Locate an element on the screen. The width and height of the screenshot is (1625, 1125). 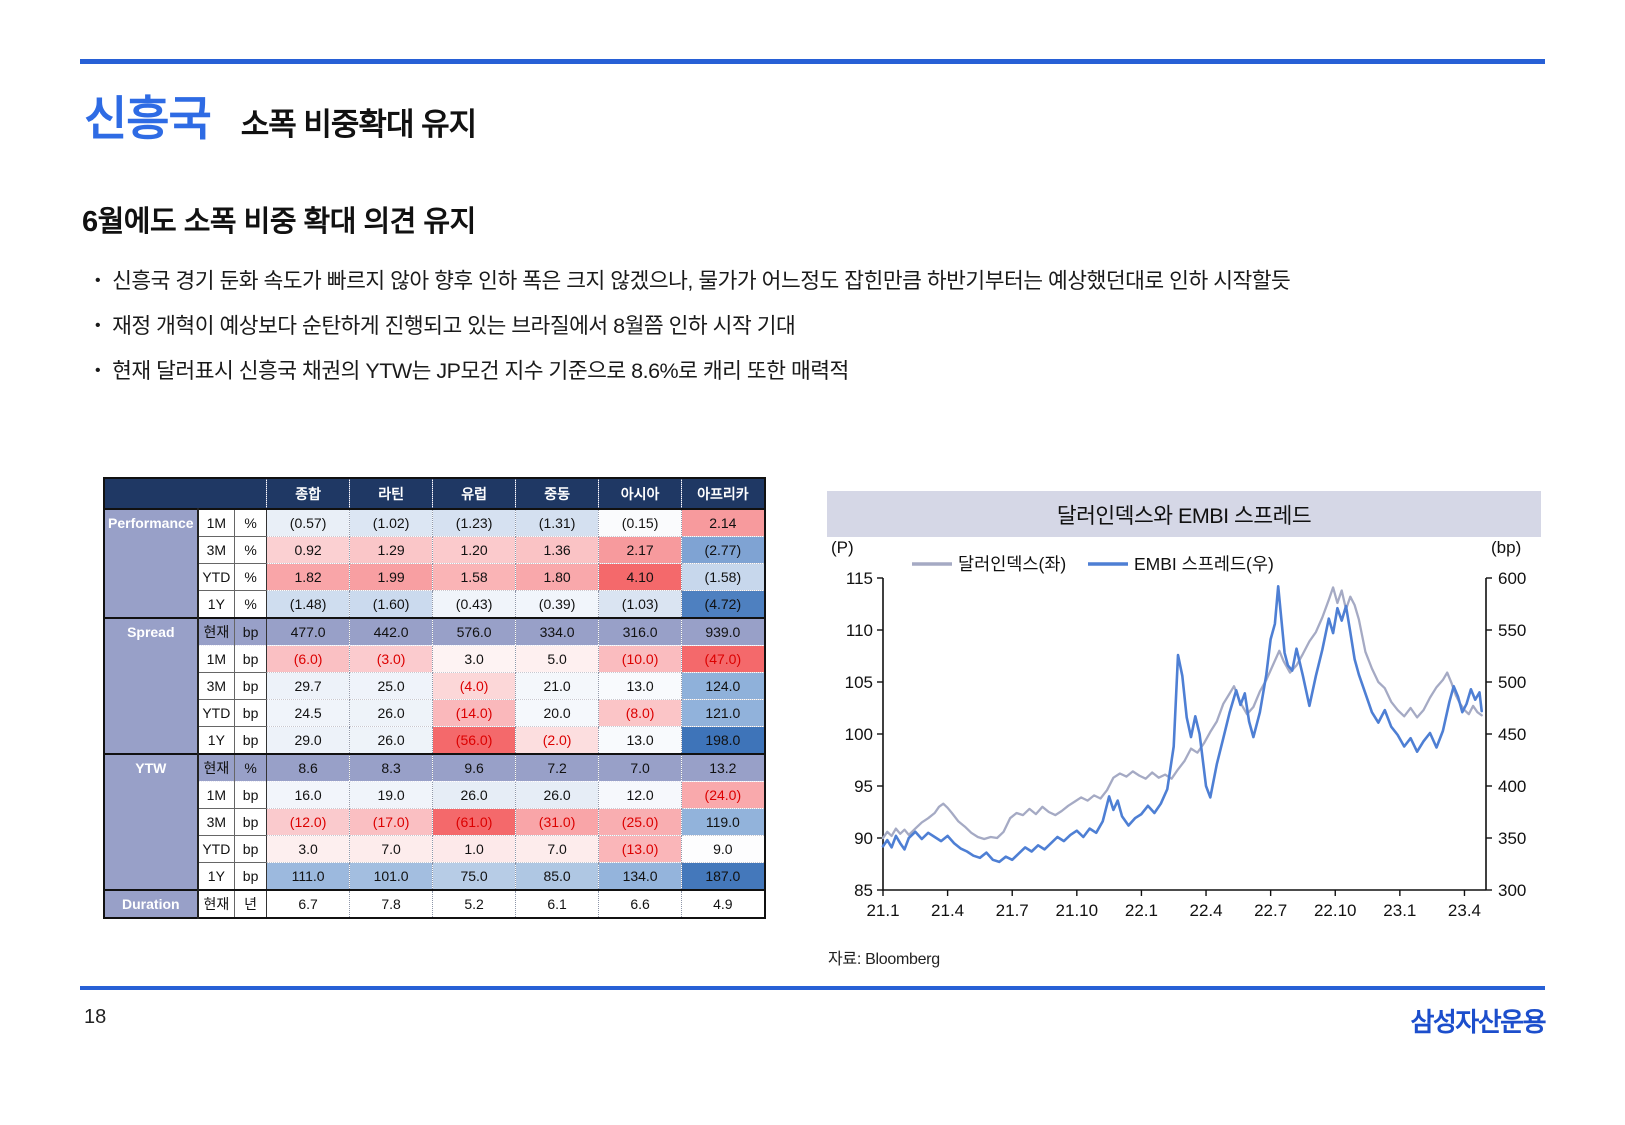
value-cell: (13.0) is located at coordinates (640, 849).